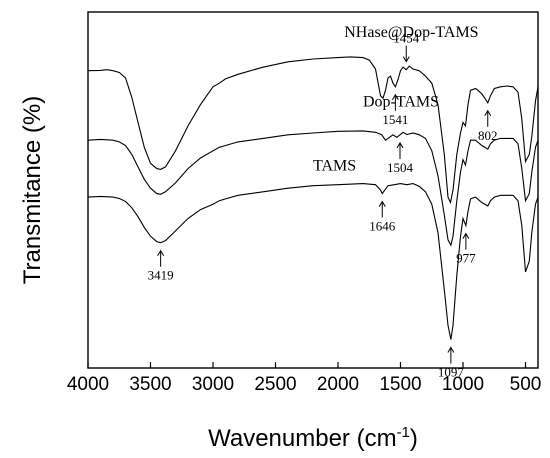 The image size is (550, 458). Describe the element at coordinates (406, 38) in the screenshot. I see `annotation-label: 1454` at that location.